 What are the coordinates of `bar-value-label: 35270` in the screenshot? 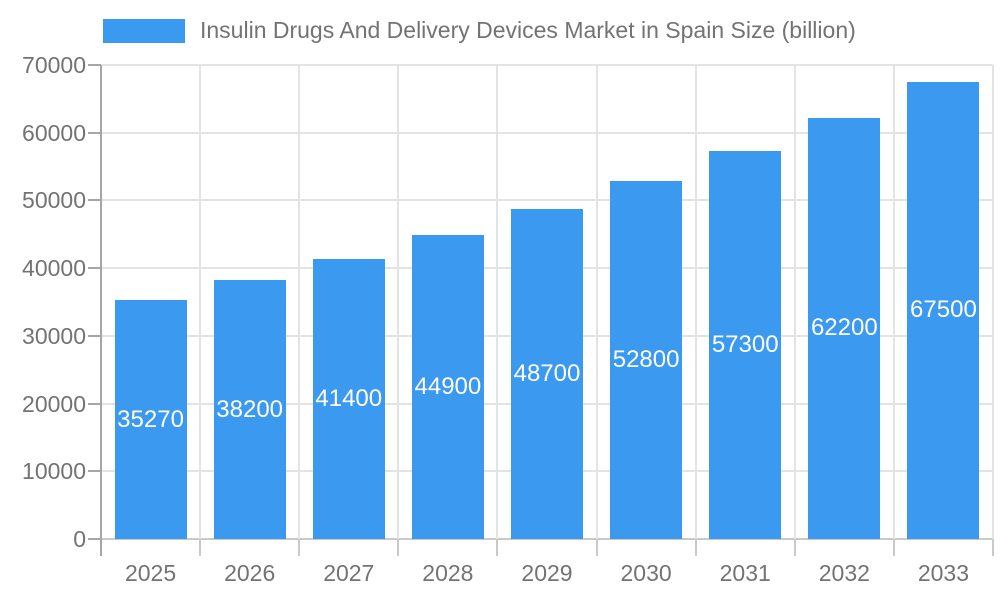 It's located at (150, 419).